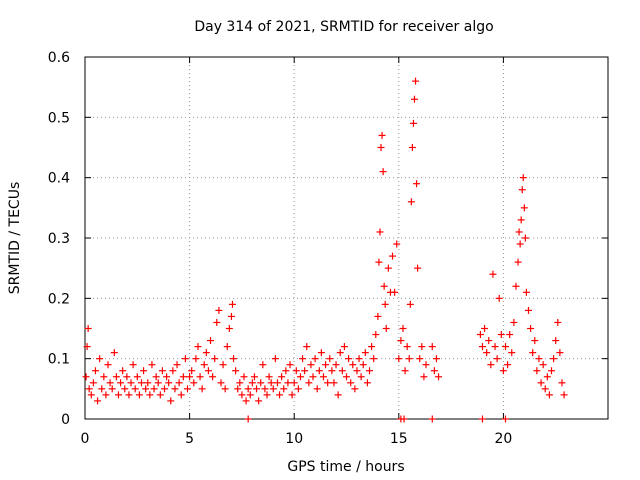  What do you see at coordinates (59, 239) in the screenshot?
I see `y-tick-label: 0.3` at bounding box center [59, 239].